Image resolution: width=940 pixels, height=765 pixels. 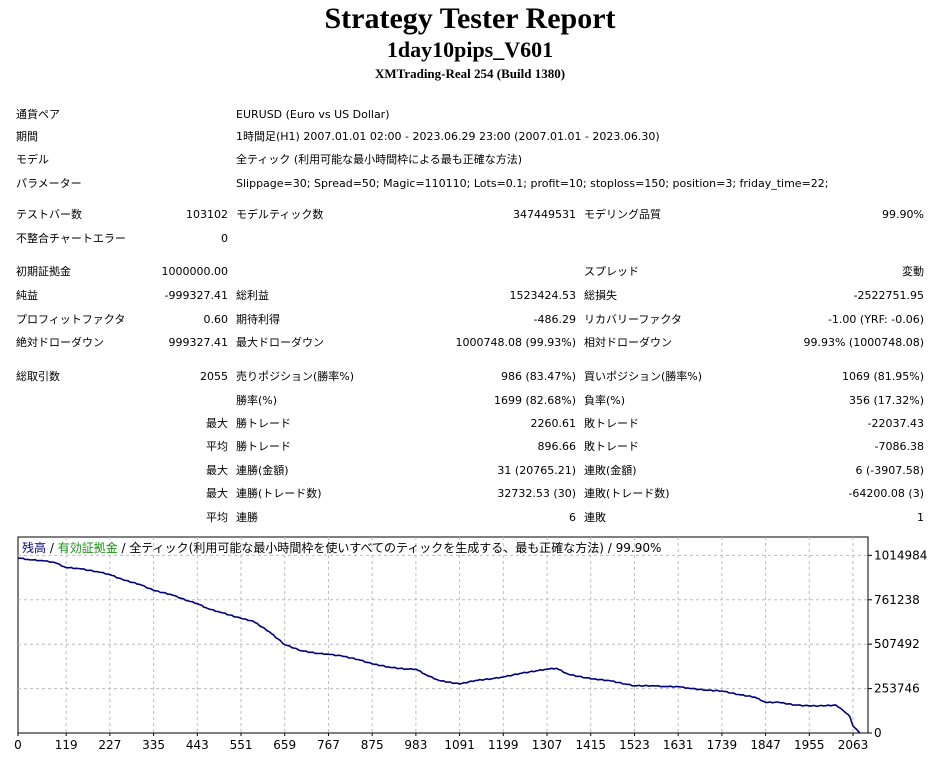 I want to click on consec-win-amt-value: 31 (20765.21), so click(x=536, y=470).